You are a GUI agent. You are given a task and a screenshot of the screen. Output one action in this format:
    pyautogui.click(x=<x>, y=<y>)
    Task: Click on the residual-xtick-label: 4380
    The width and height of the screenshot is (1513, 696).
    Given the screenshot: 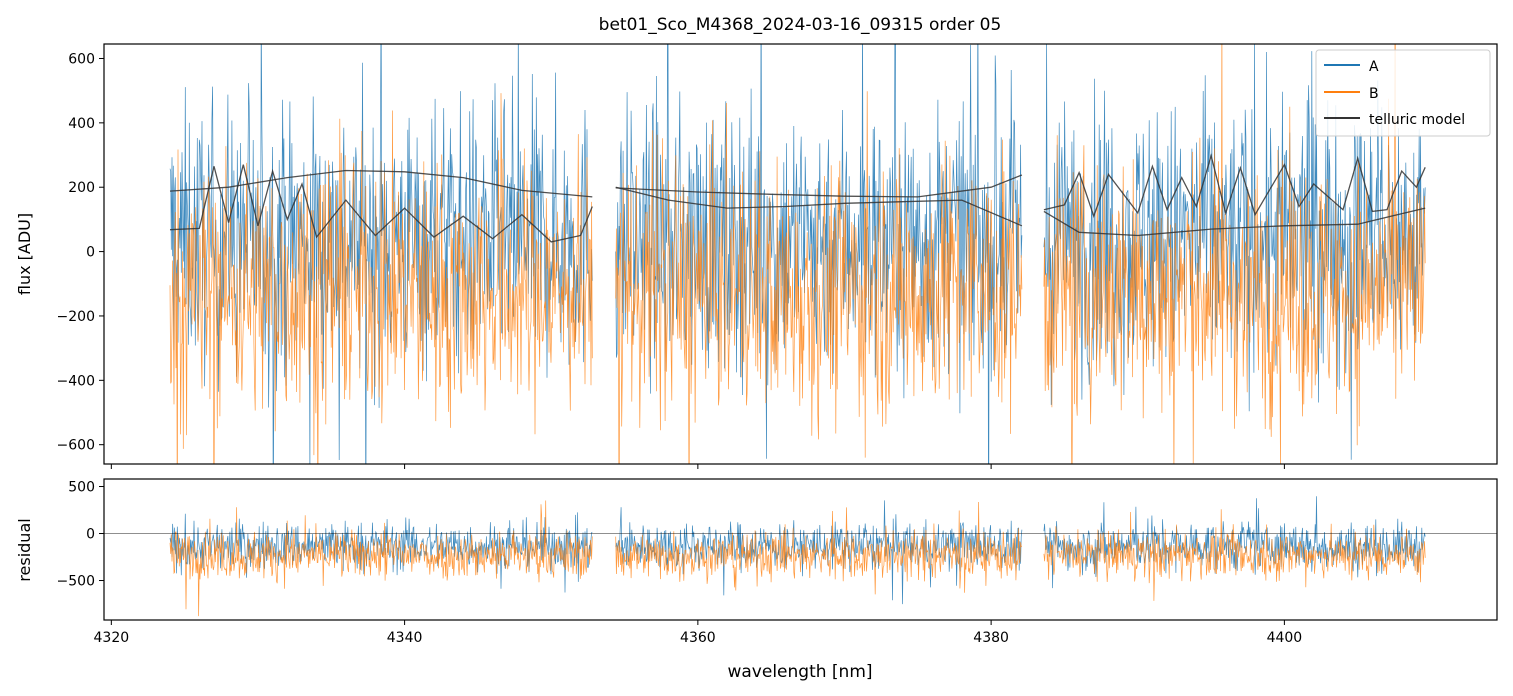 What is the action you would take?
    pyautogui.click(x=991, y=638)
    